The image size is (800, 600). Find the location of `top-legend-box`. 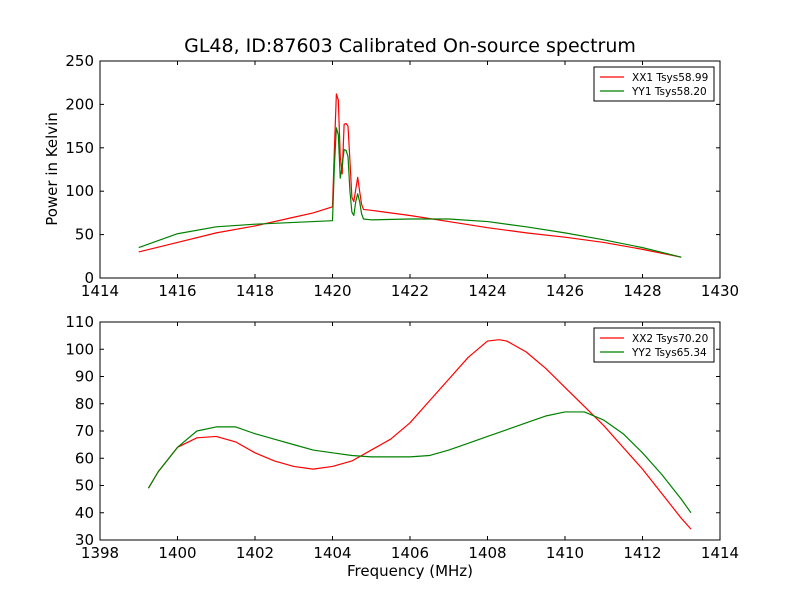

top-legend-box is located at coordinates (654, 84).